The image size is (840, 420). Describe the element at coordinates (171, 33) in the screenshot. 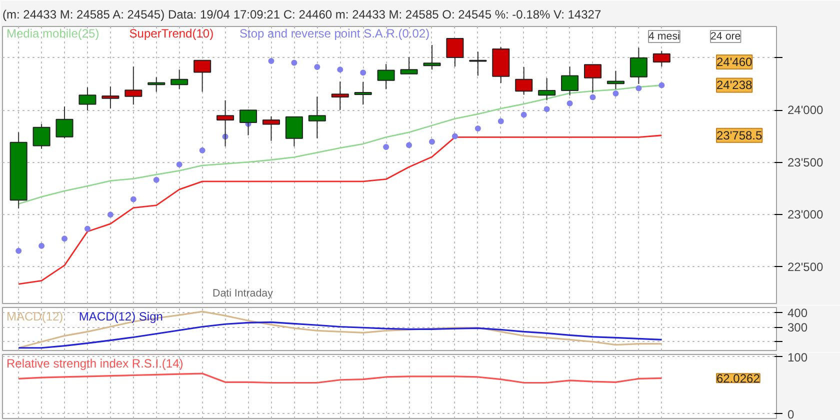

I see `text: SuperTrend(10)` at that location.